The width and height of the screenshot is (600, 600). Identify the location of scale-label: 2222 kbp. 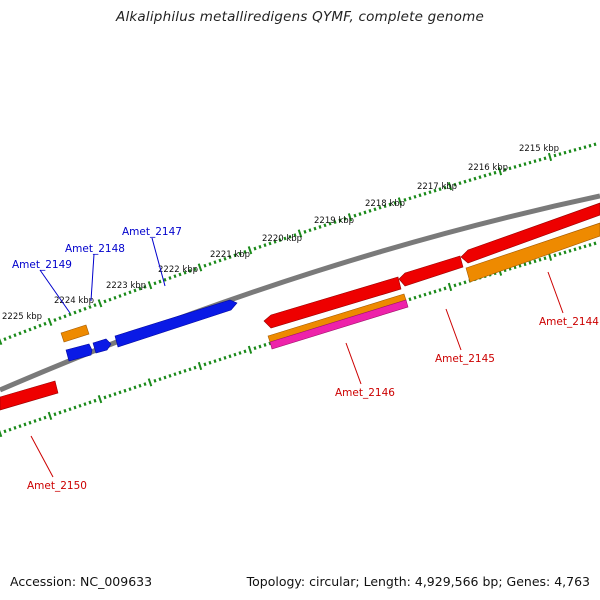
(178, 270).